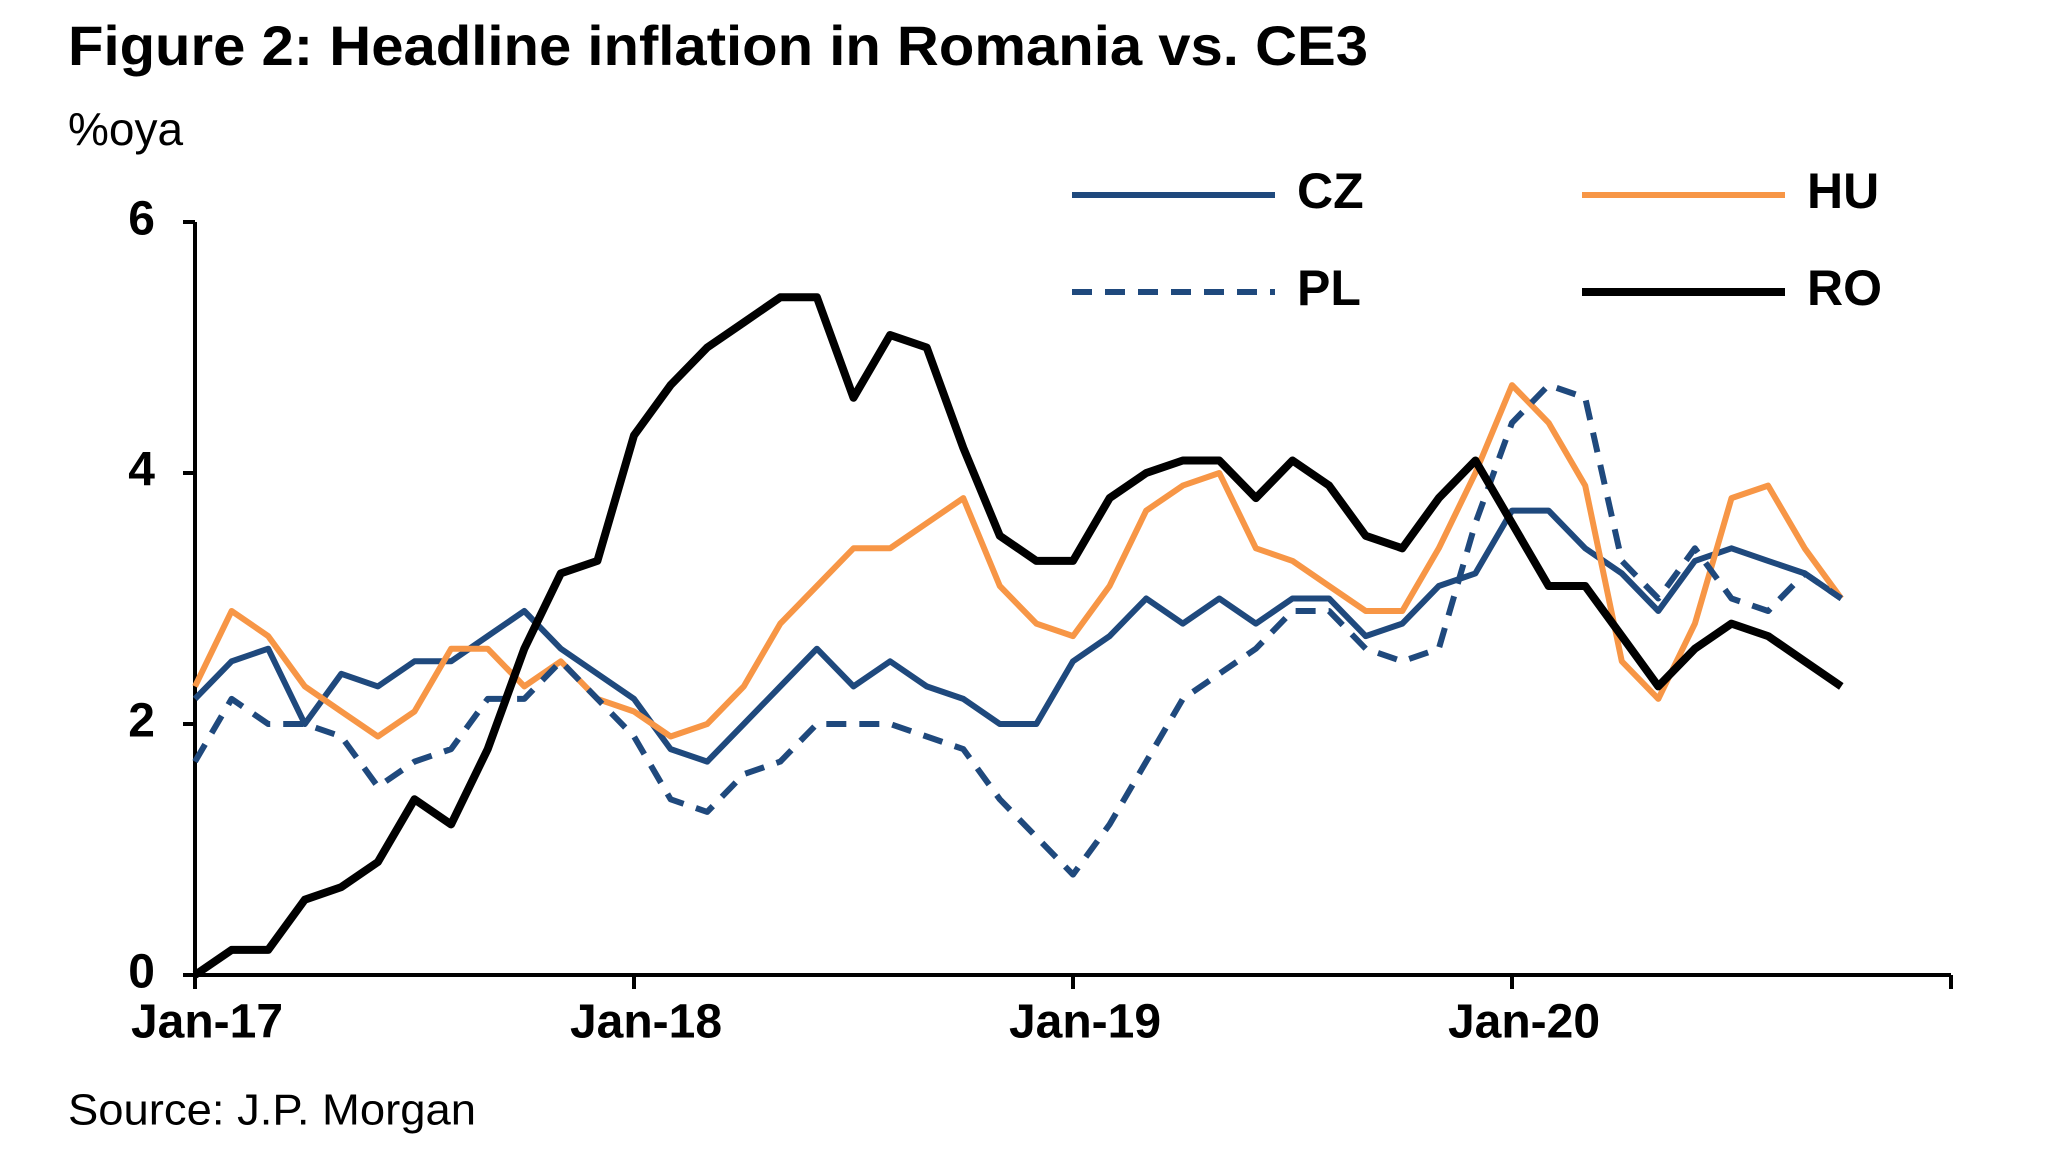  Describe the element at coordinates (141, 470) in the screenshot. I see `y-tick-label: 4` at that location.